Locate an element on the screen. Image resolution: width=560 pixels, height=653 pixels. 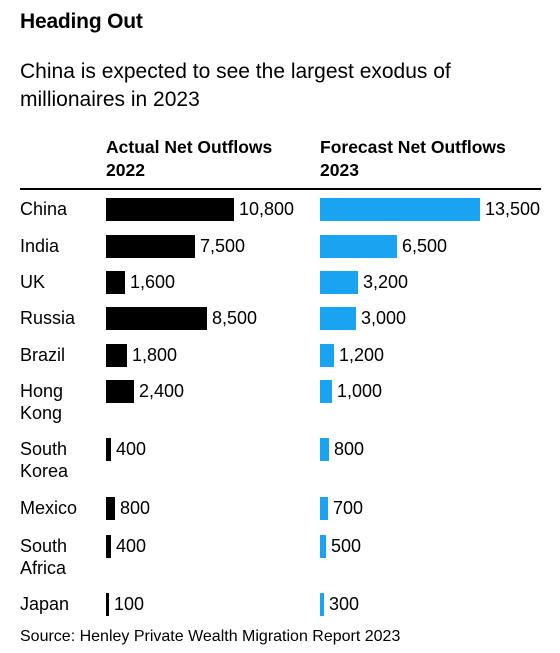
category-label: China is located at coordinates (44, 209).